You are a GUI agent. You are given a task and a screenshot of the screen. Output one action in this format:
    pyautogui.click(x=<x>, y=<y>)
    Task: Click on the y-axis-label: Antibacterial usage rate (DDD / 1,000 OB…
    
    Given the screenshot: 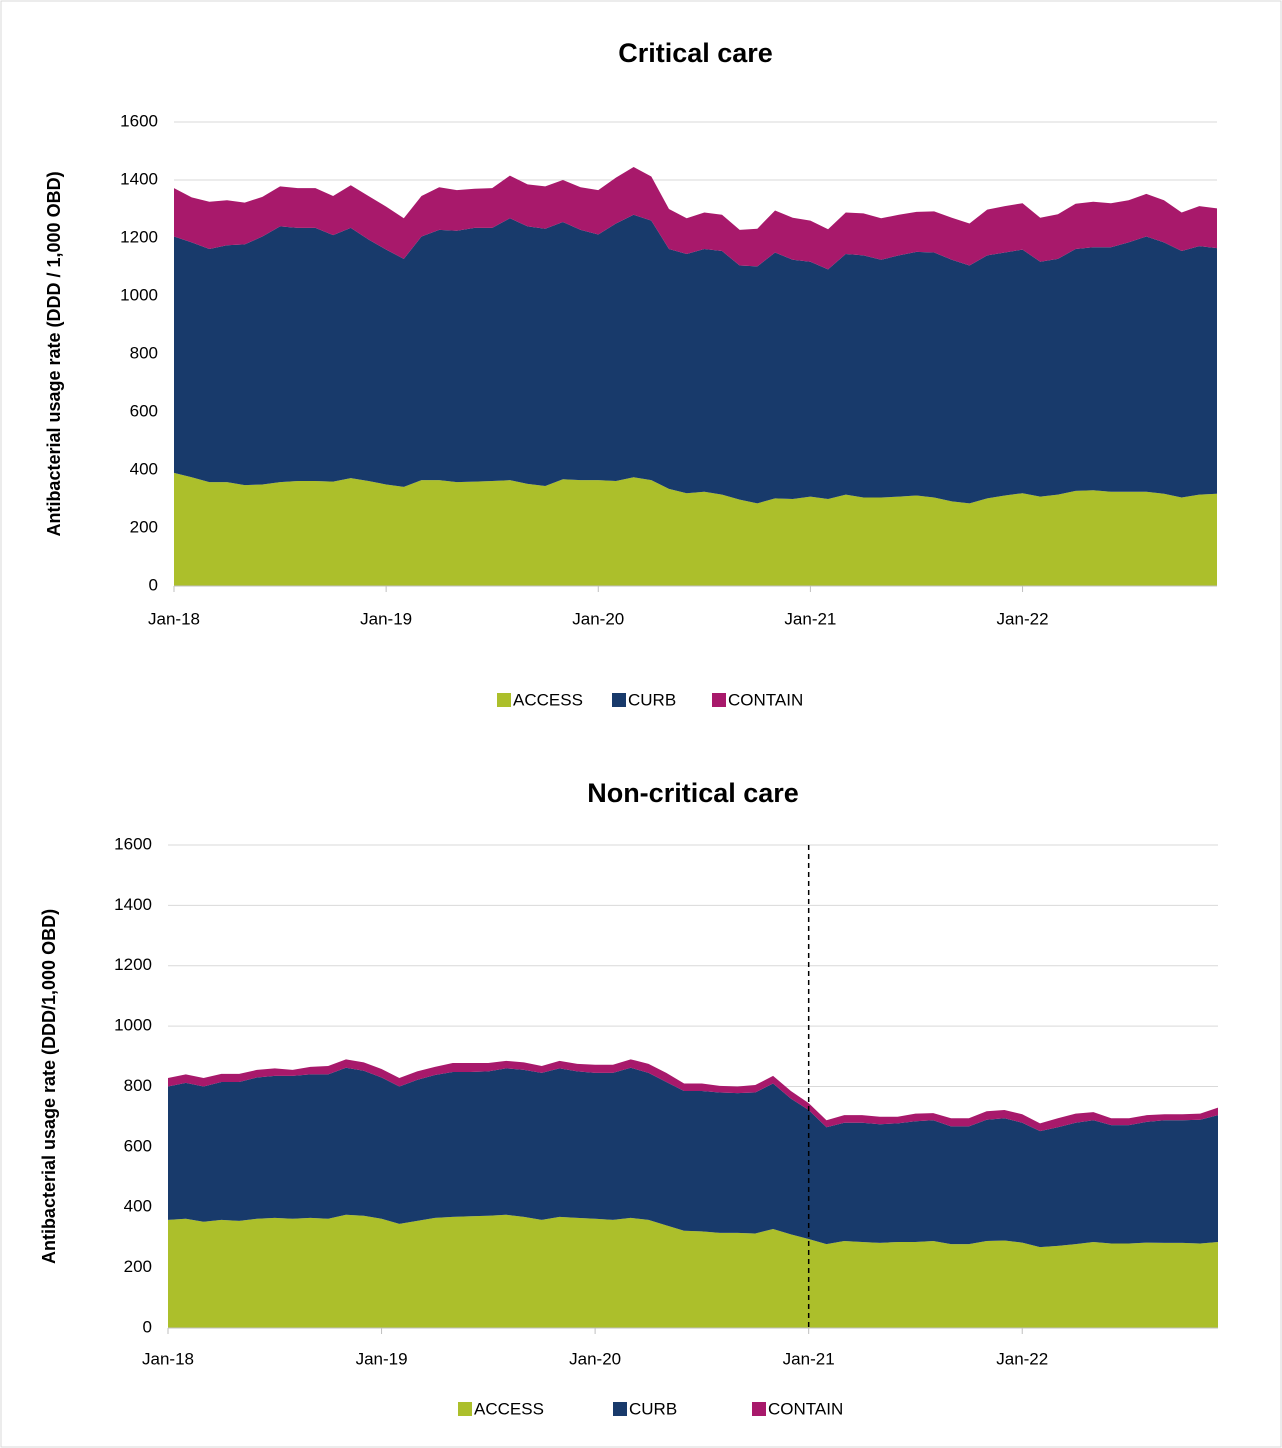 What is the action you would take?
    pyautogui.click(x=54, y=353)
    